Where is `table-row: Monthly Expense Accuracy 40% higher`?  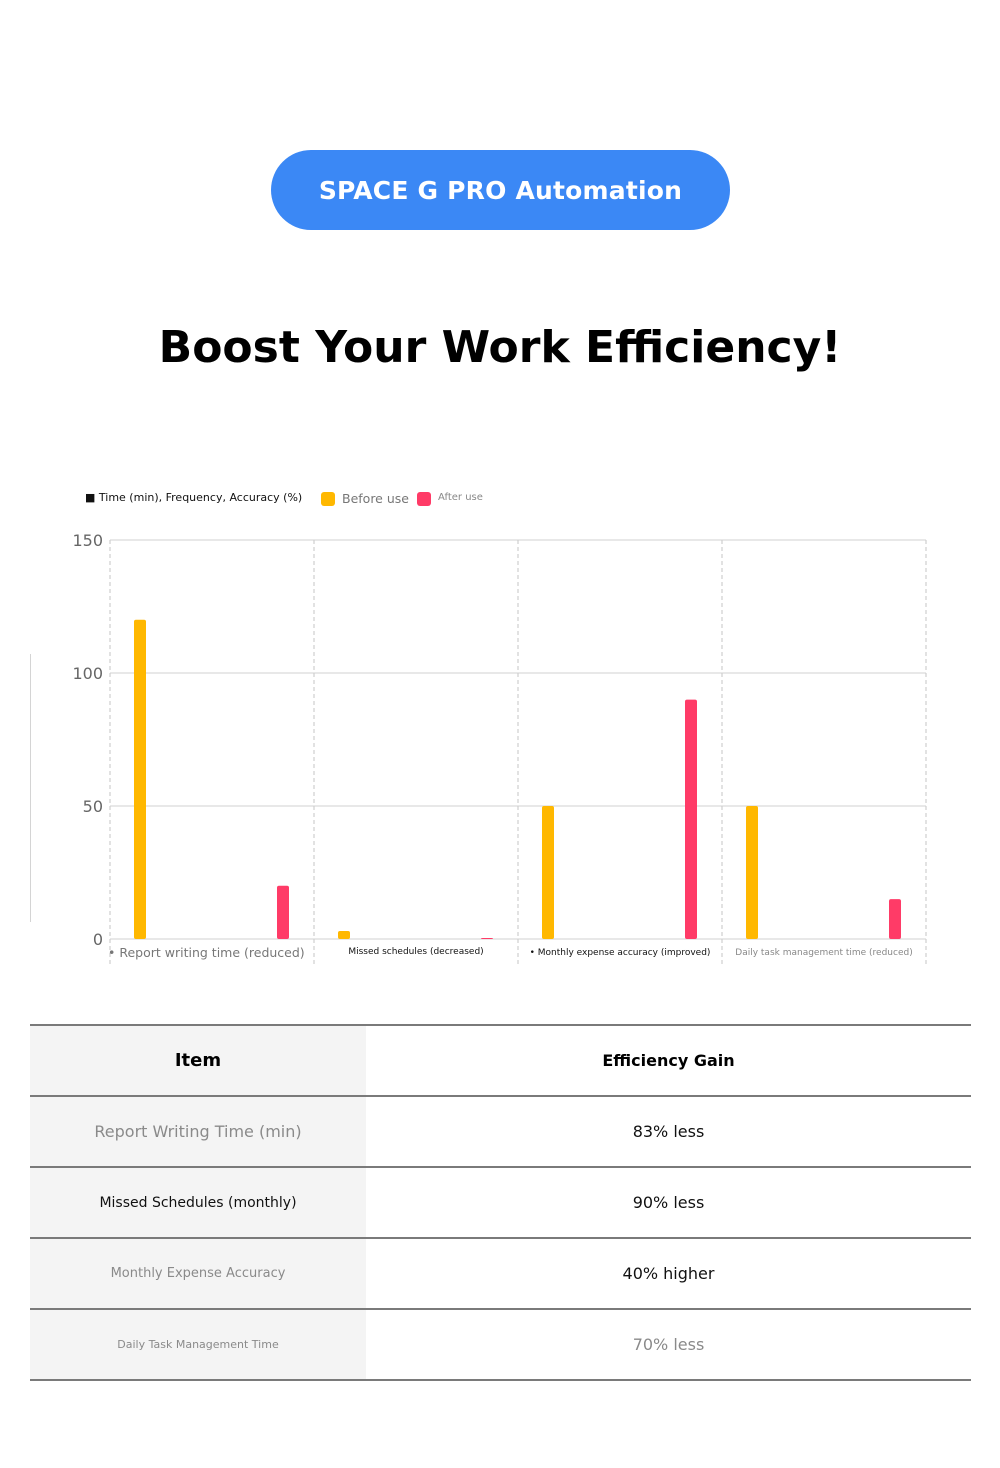 table-row: Monthly Expense Accuracy 40% higher is located at coordinates (500, 1273).